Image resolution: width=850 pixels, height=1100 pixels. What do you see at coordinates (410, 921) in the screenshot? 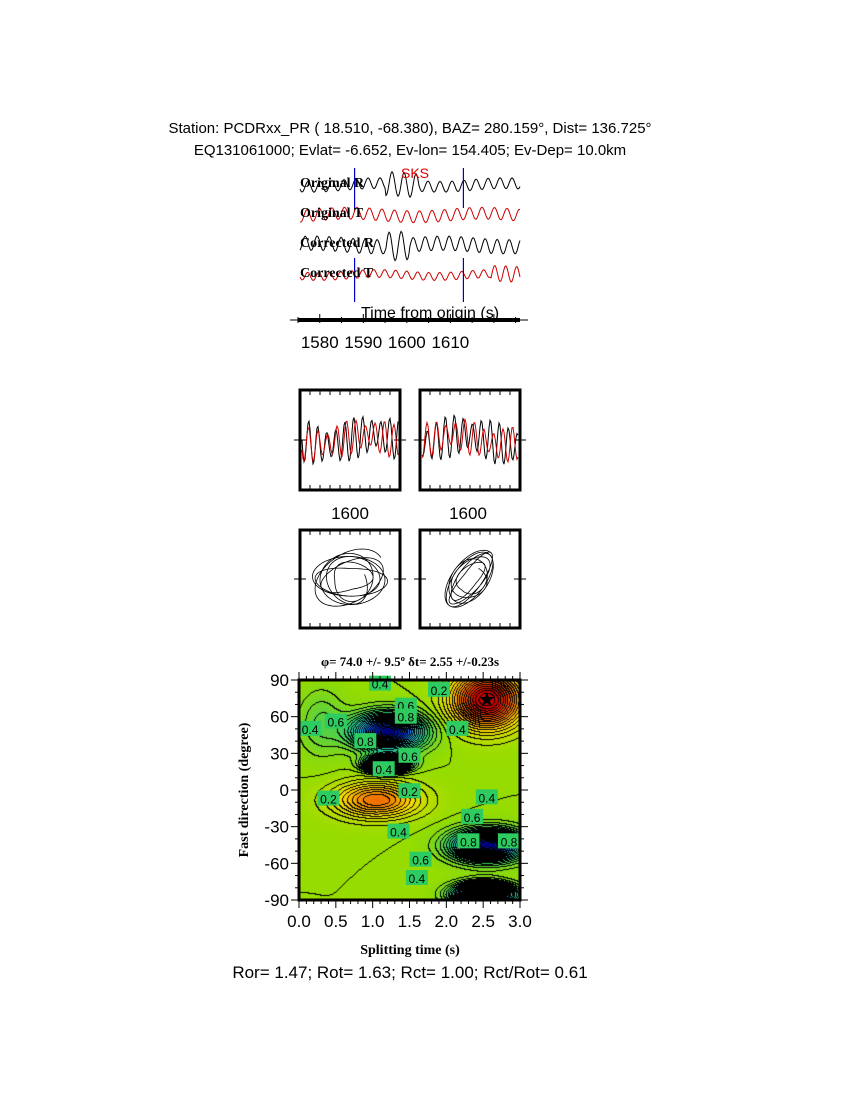
I see `x-tick-label: 1.5` at bounding box center [410, 921].